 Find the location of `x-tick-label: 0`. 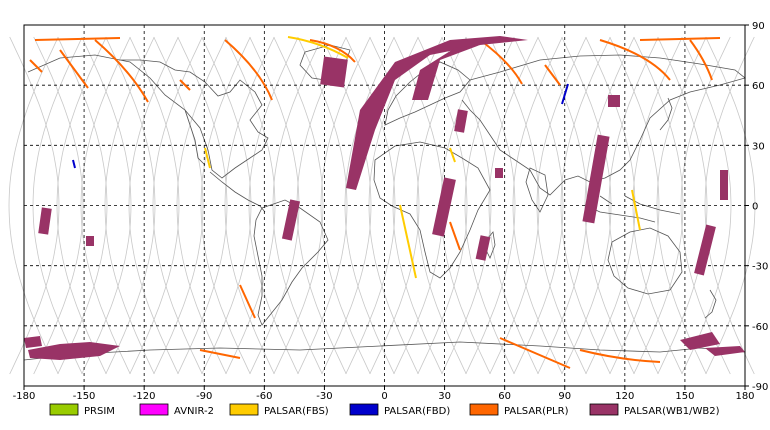

x-tick-label: 0 is located at coordinates (384, 396).